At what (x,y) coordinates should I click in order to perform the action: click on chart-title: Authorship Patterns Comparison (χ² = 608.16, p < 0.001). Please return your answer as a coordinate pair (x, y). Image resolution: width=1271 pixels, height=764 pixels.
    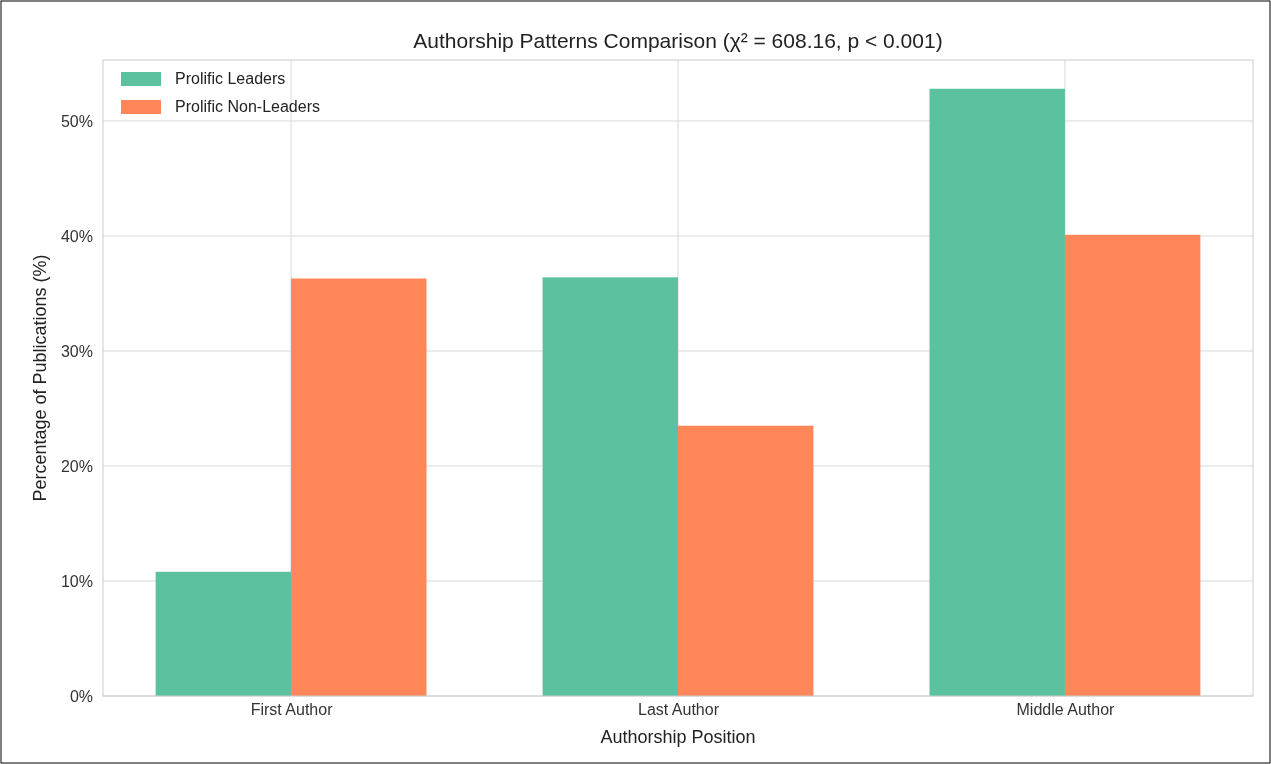
    Looking at the image, I should click on (678, 40).